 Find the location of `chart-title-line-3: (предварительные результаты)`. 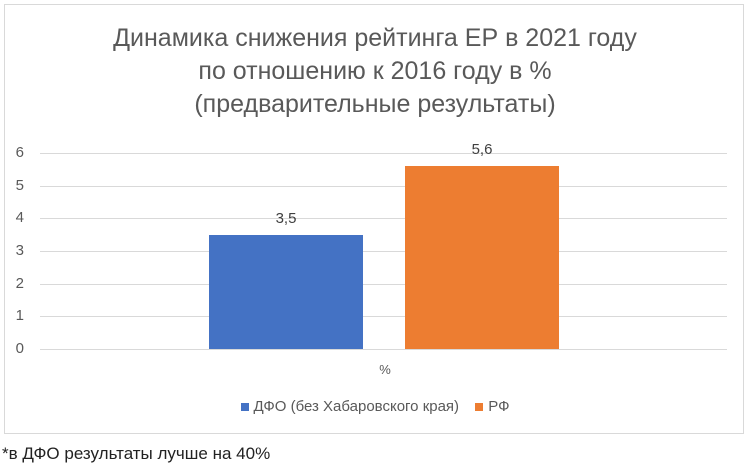

chart-title-line-3: (предварительные результаты) is located at coordinates (375, 104).